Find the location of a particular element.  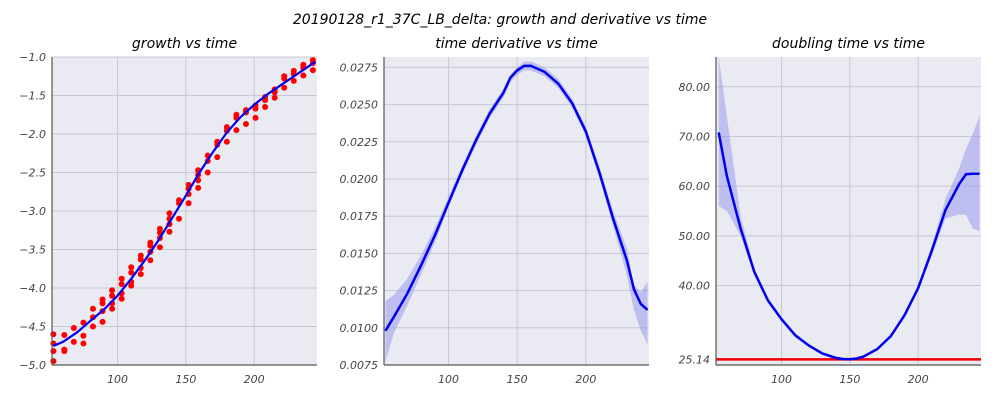

y-tick-label: 50.00 is located at coordinates (695, 236).